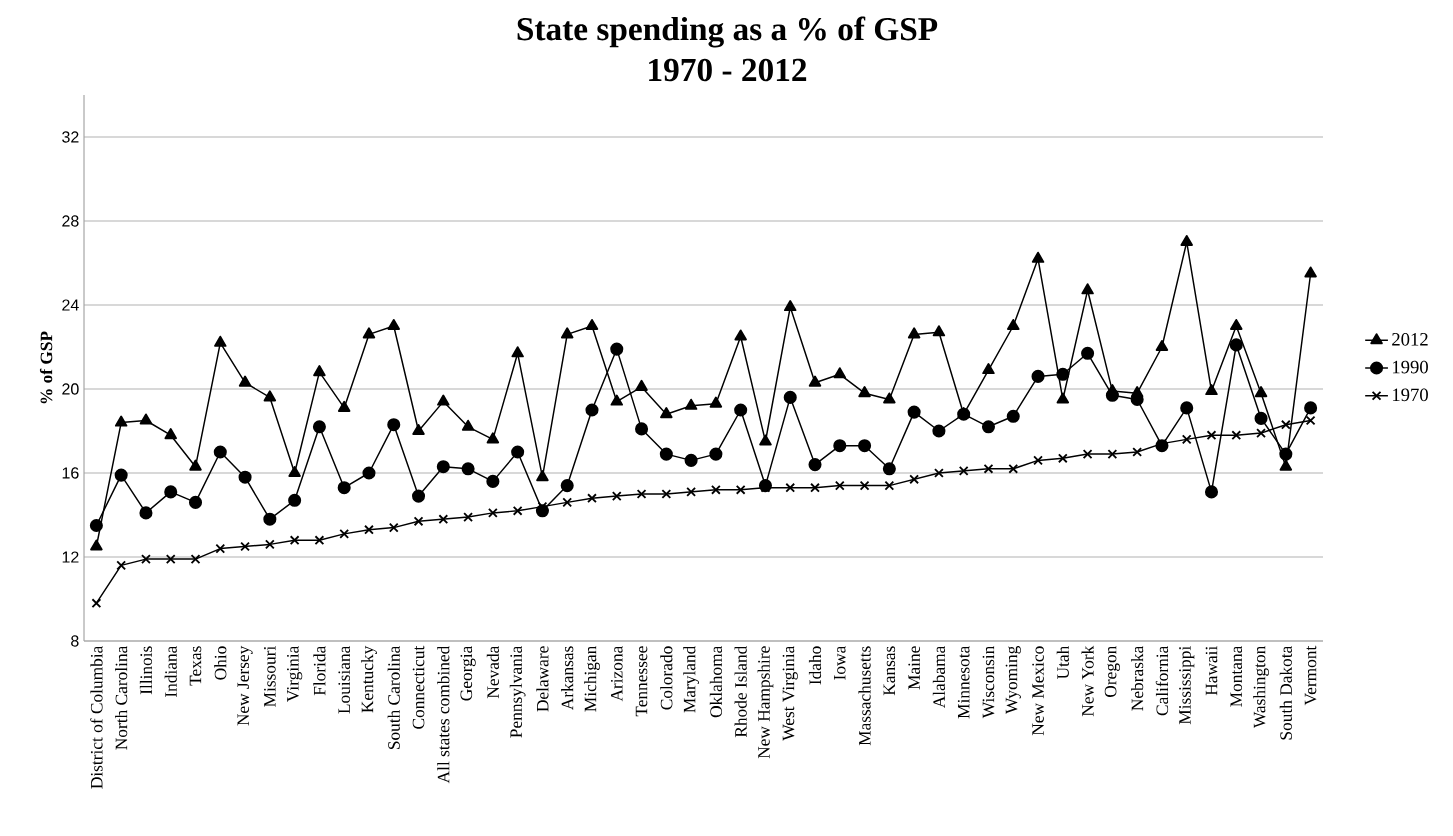 The width and height of the screenshot is (1453, 836). What do you see at coordinates (344, 679) in the screenshot?
I see `x-tick-label: Louisiana` at bounding box center [344, 679].